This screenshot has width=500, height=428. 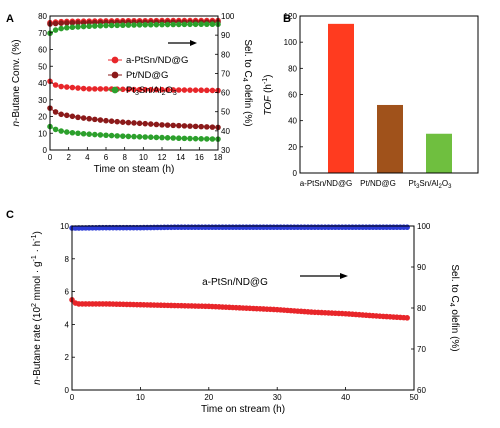 What do you see at coordinates (421, 349) in the screenshot?
I see `panel-c-y2-tick-label-70: 70` at bounding box center [421, 349].